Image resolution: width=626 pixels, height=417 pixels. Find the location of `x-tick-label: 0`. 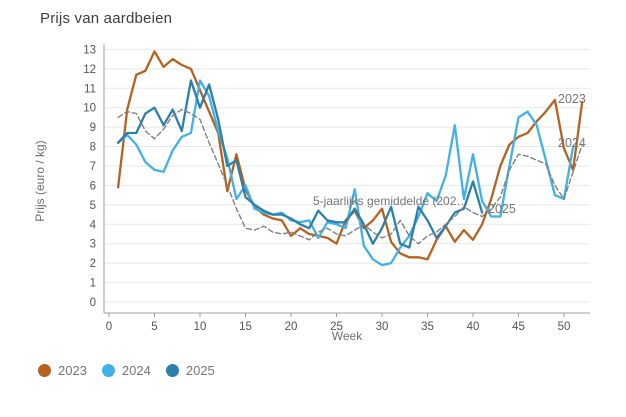

x-tick-label: 0 is located at coordinates (109, 327).